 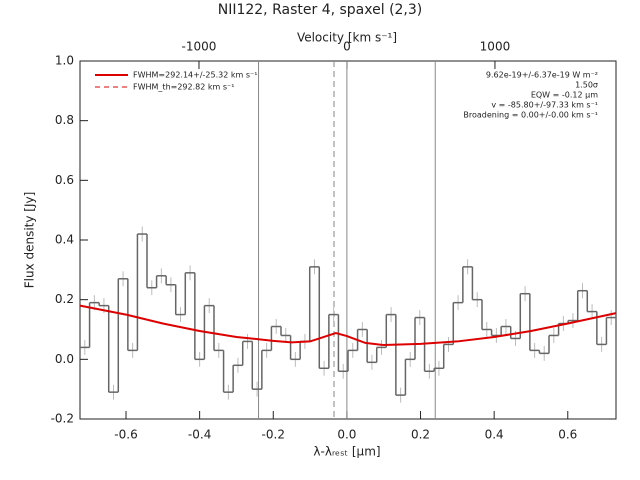 What do you see at coordinates (199, 47) in the screenshot?
I see `x2-tick-label: -1000` at bounding box center [199, 47].